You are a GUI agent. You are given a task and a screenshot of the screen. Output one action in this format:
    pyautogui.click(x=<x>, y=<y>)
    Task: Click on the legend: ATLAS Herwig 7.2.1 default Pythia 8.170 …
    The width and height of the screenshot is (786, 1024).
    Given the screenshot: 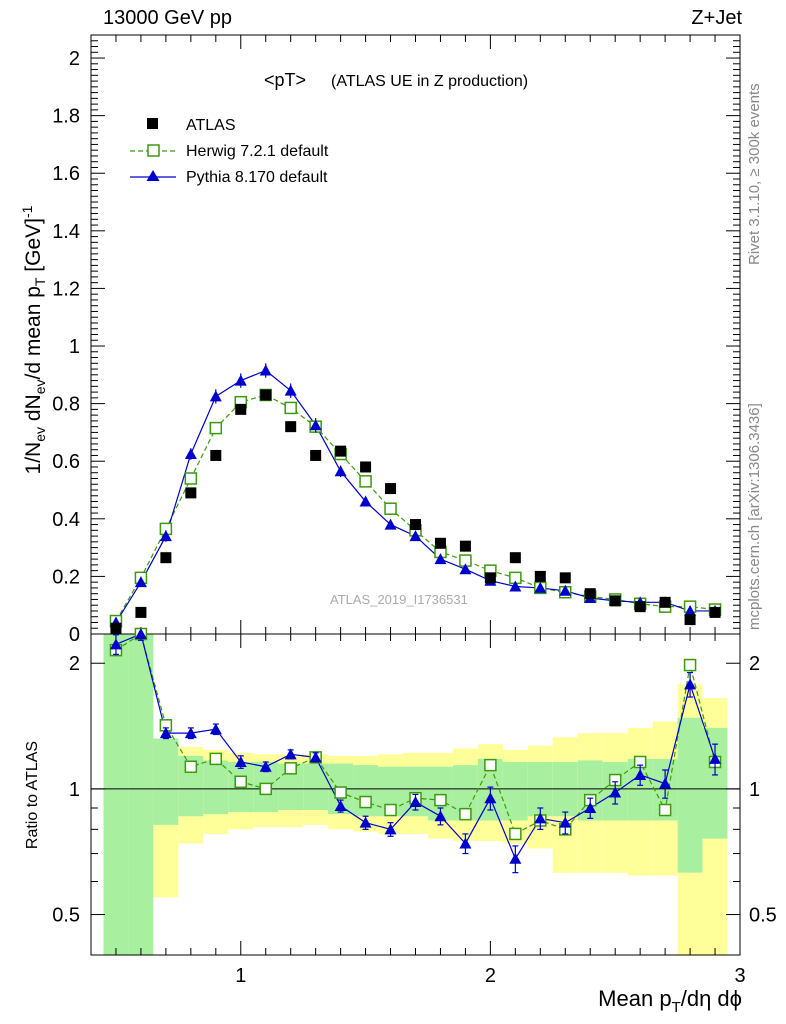 What is the action you would take?
    pyautogui.click(x=229, y=151)
    